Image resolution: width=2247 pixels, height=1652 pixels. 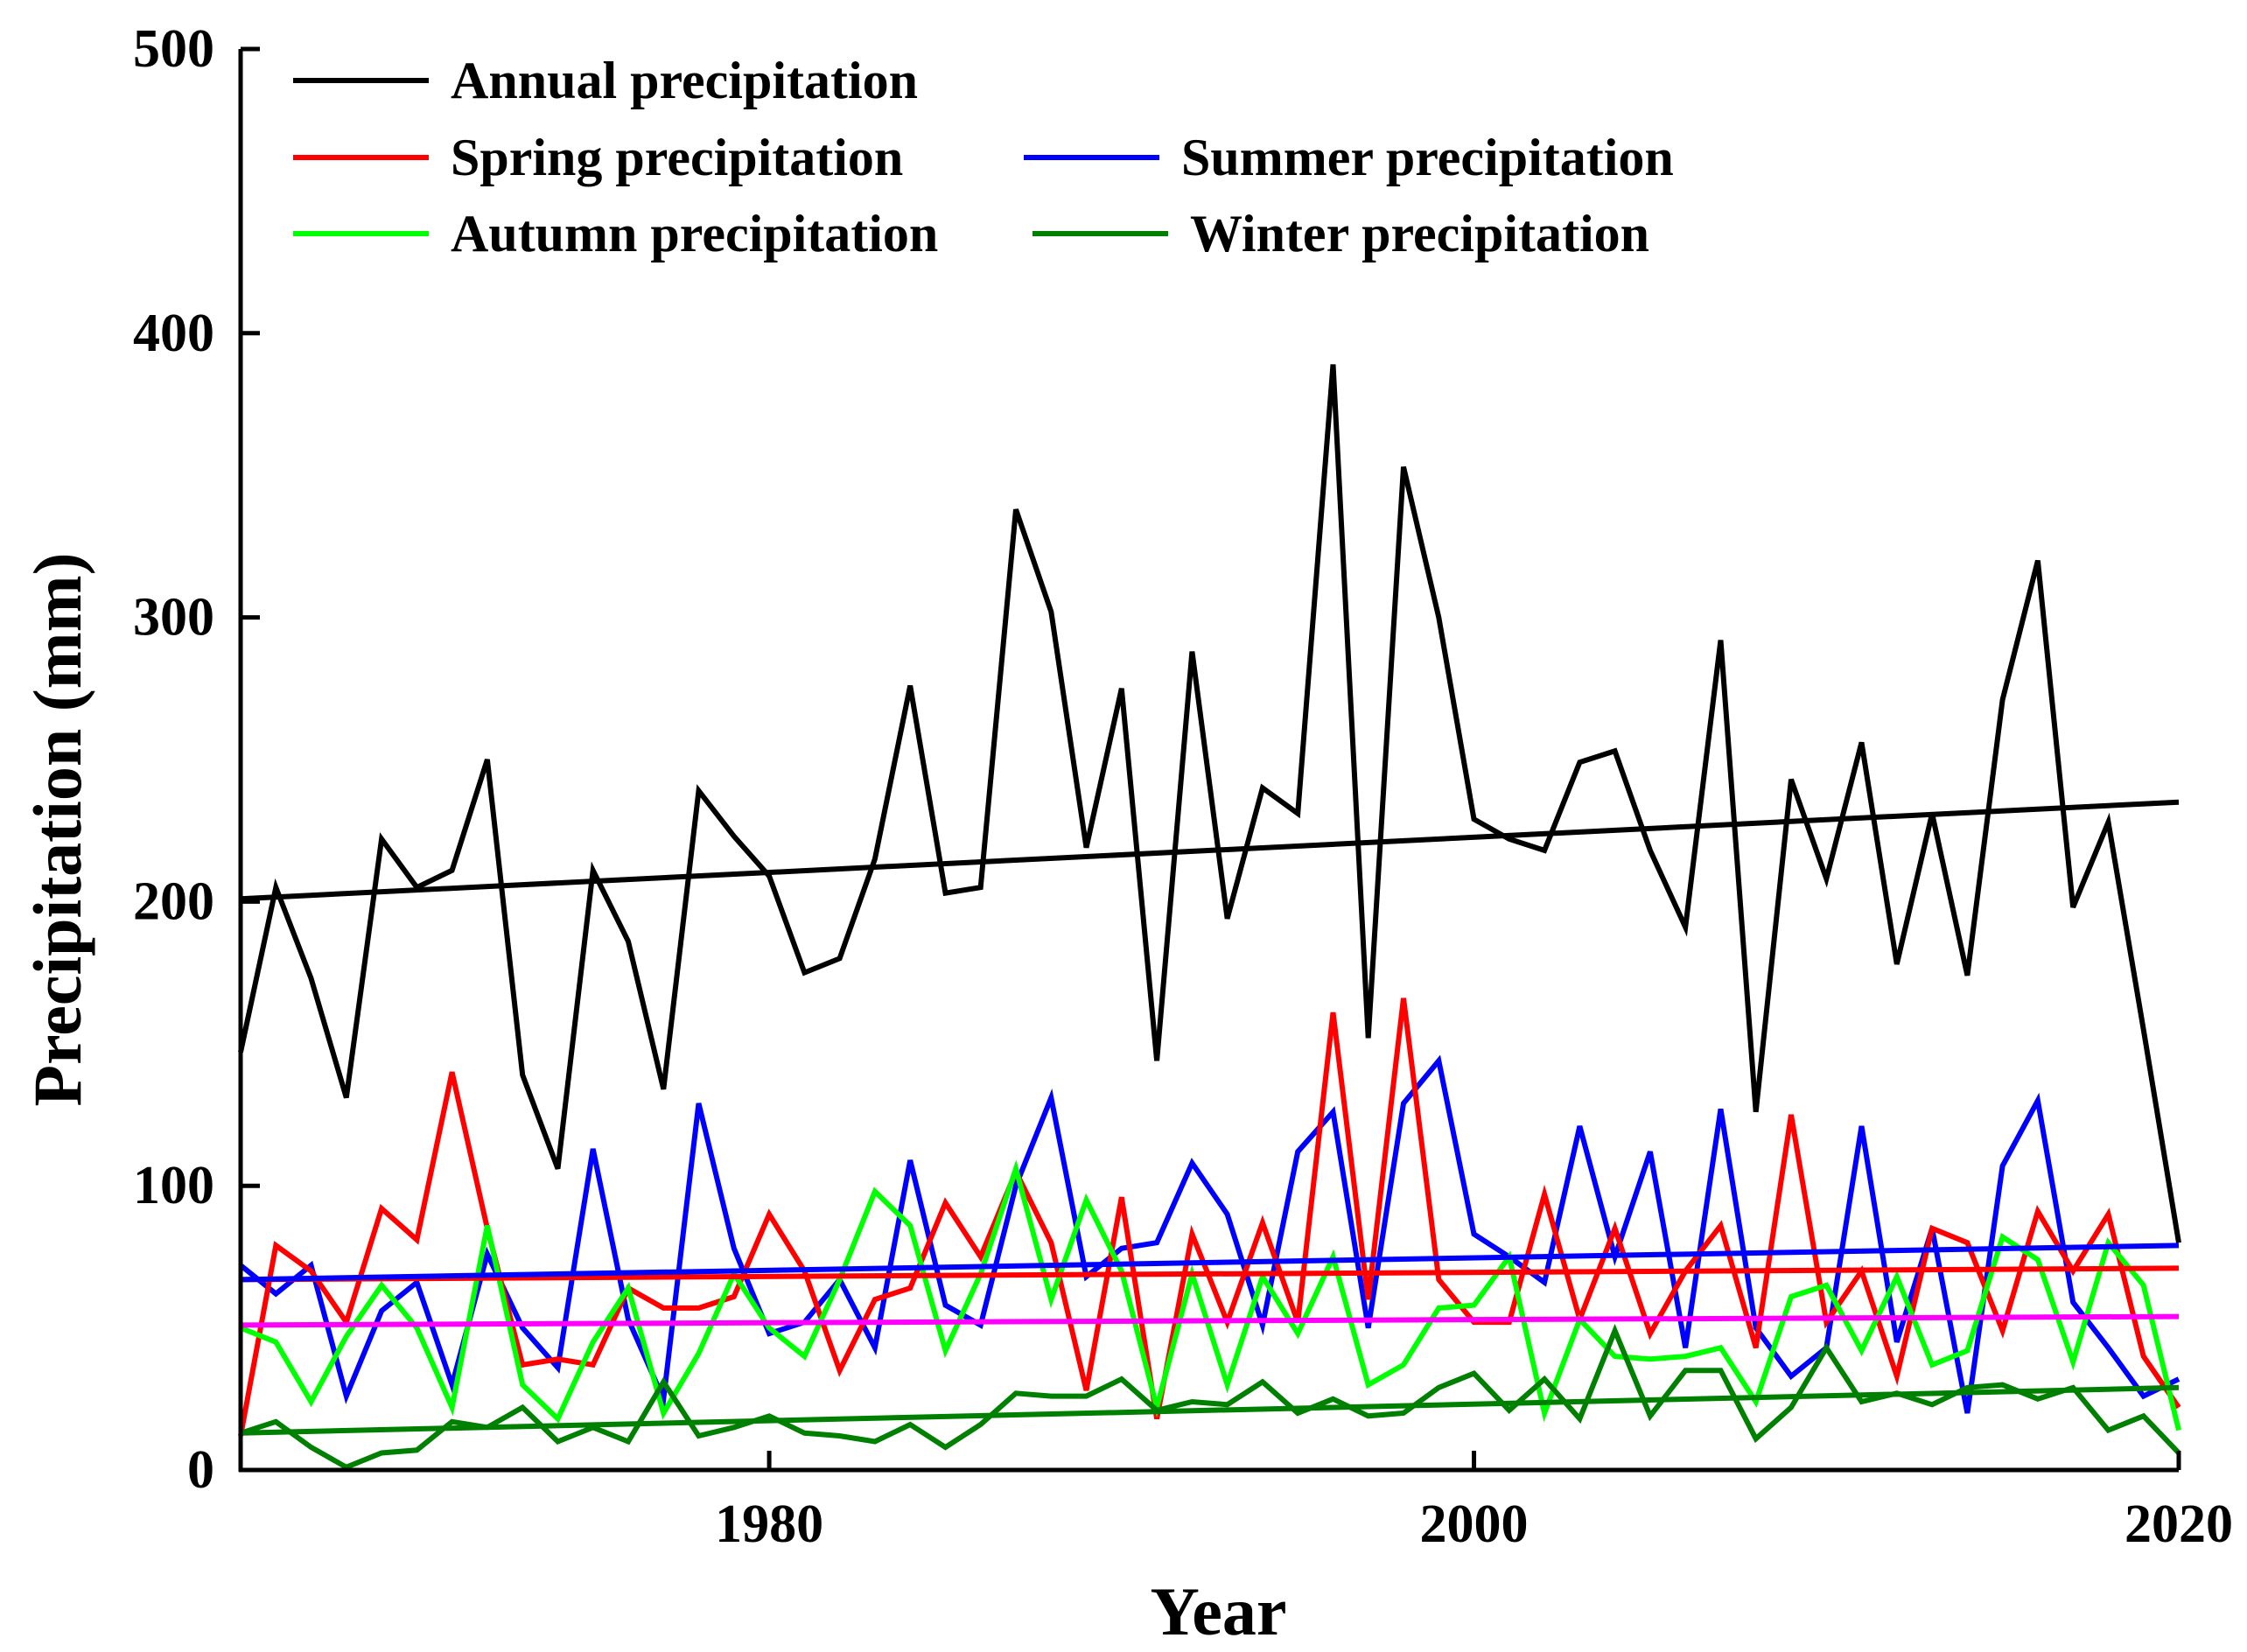 What do you see at coordinates (173, 49) in the screenshot?
I see `y-tick-label: 500` at bounding box center [173, 49].